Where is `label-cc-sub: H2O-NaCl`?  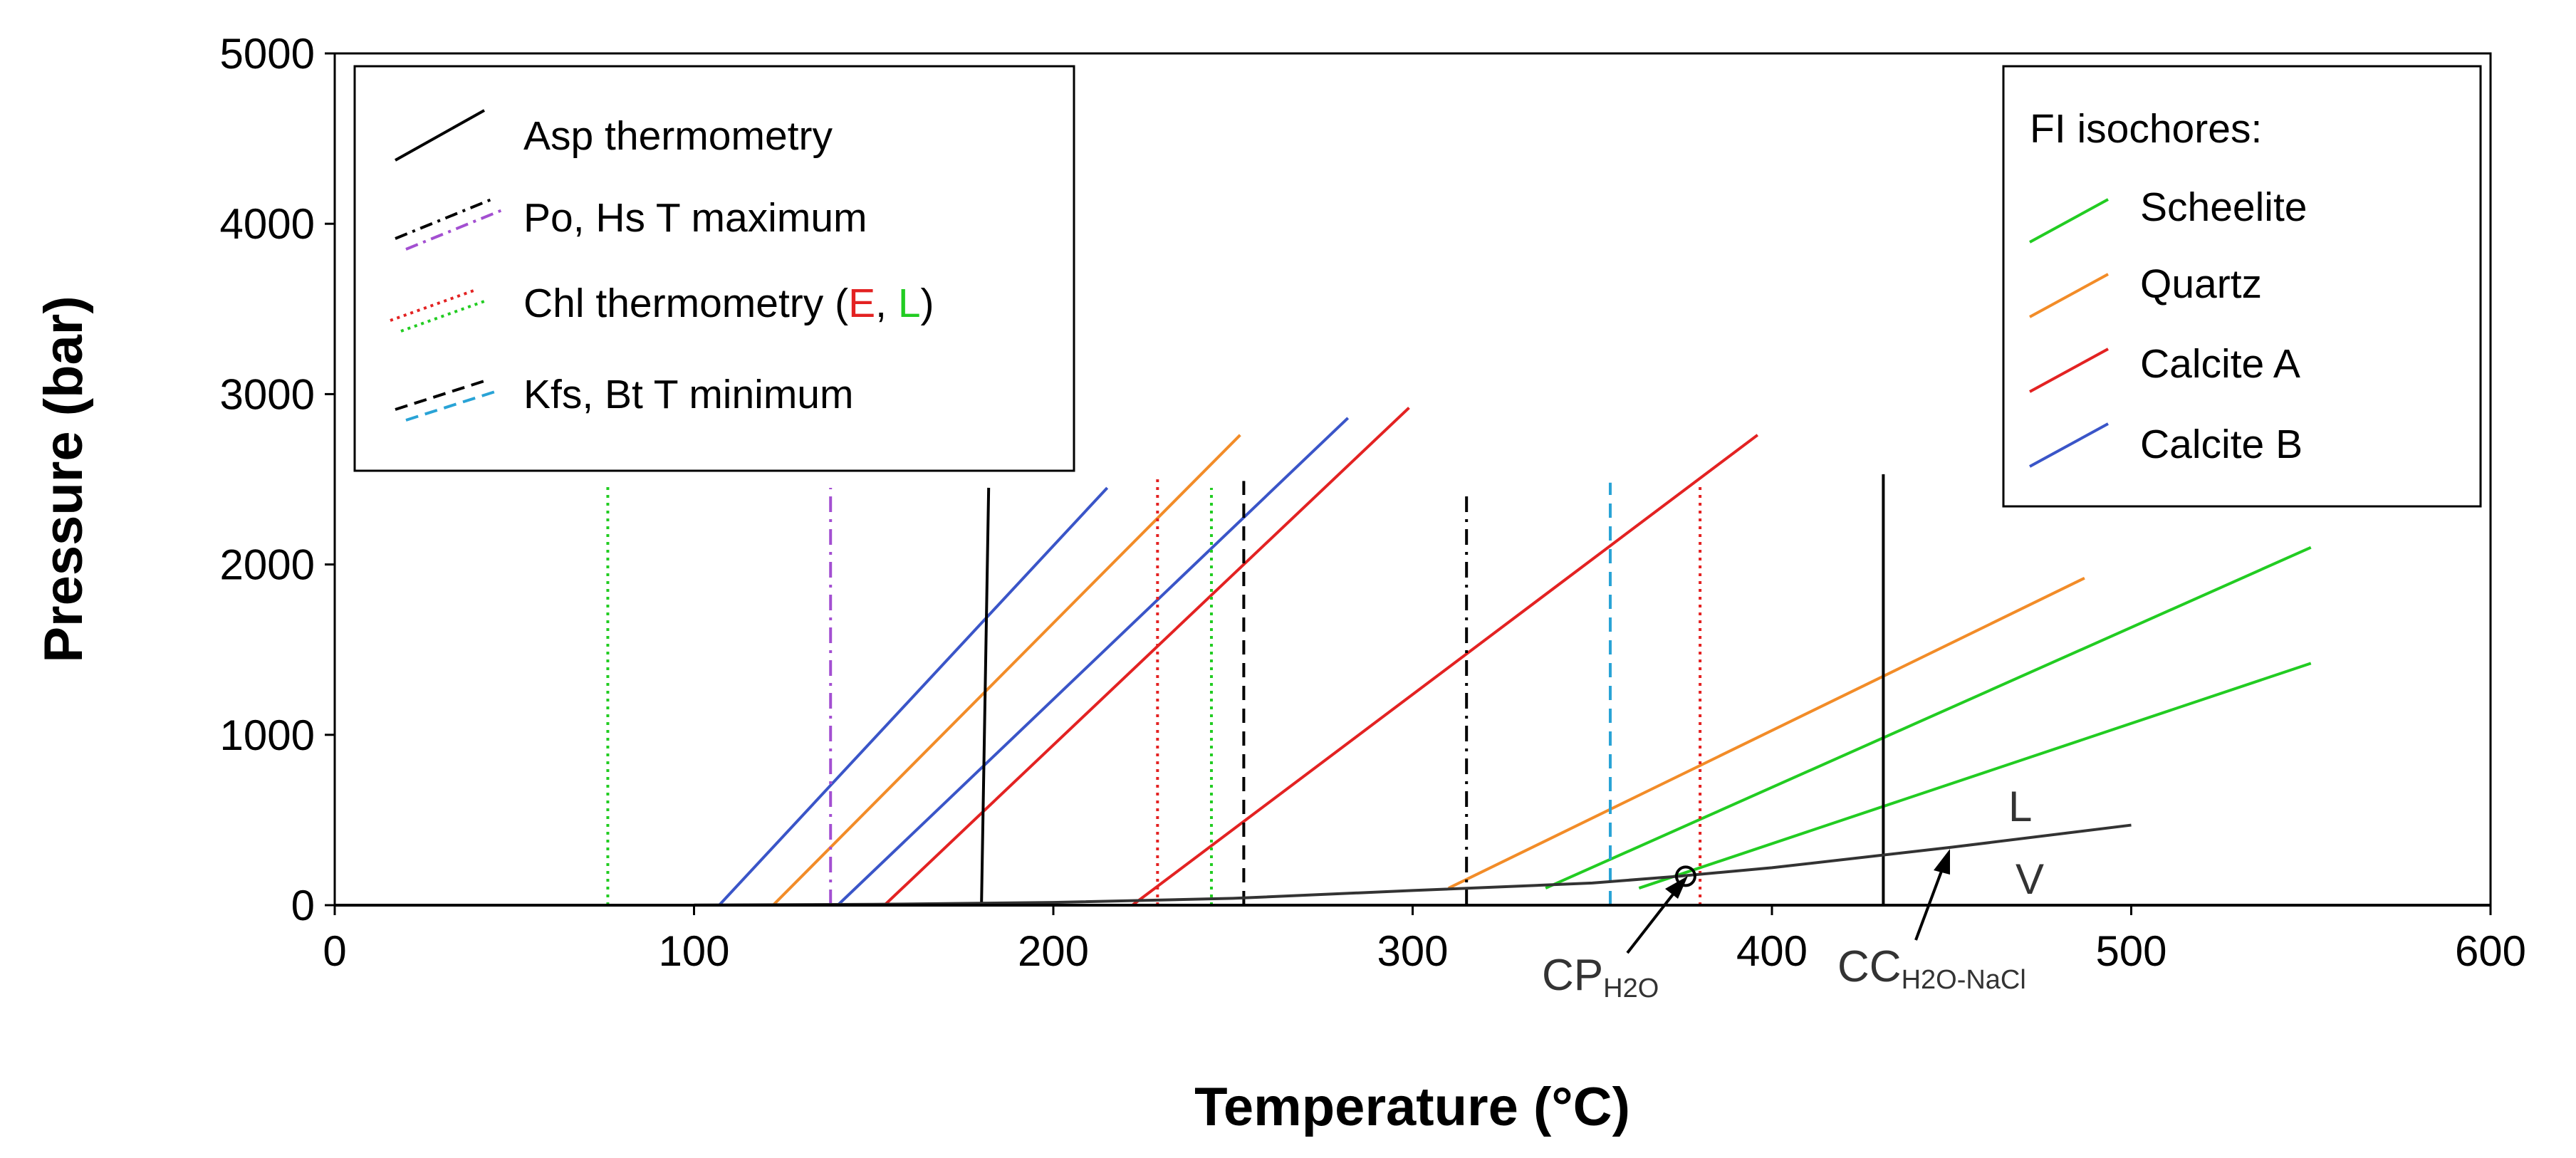
label-cc-sub: H2O-NaCl is located at coordinates (1964, 980).